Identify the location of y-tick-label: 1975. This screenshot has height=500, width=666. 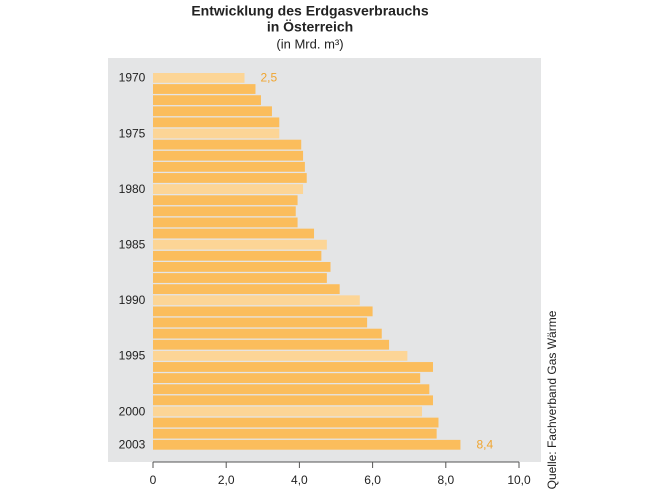
(132, 133).